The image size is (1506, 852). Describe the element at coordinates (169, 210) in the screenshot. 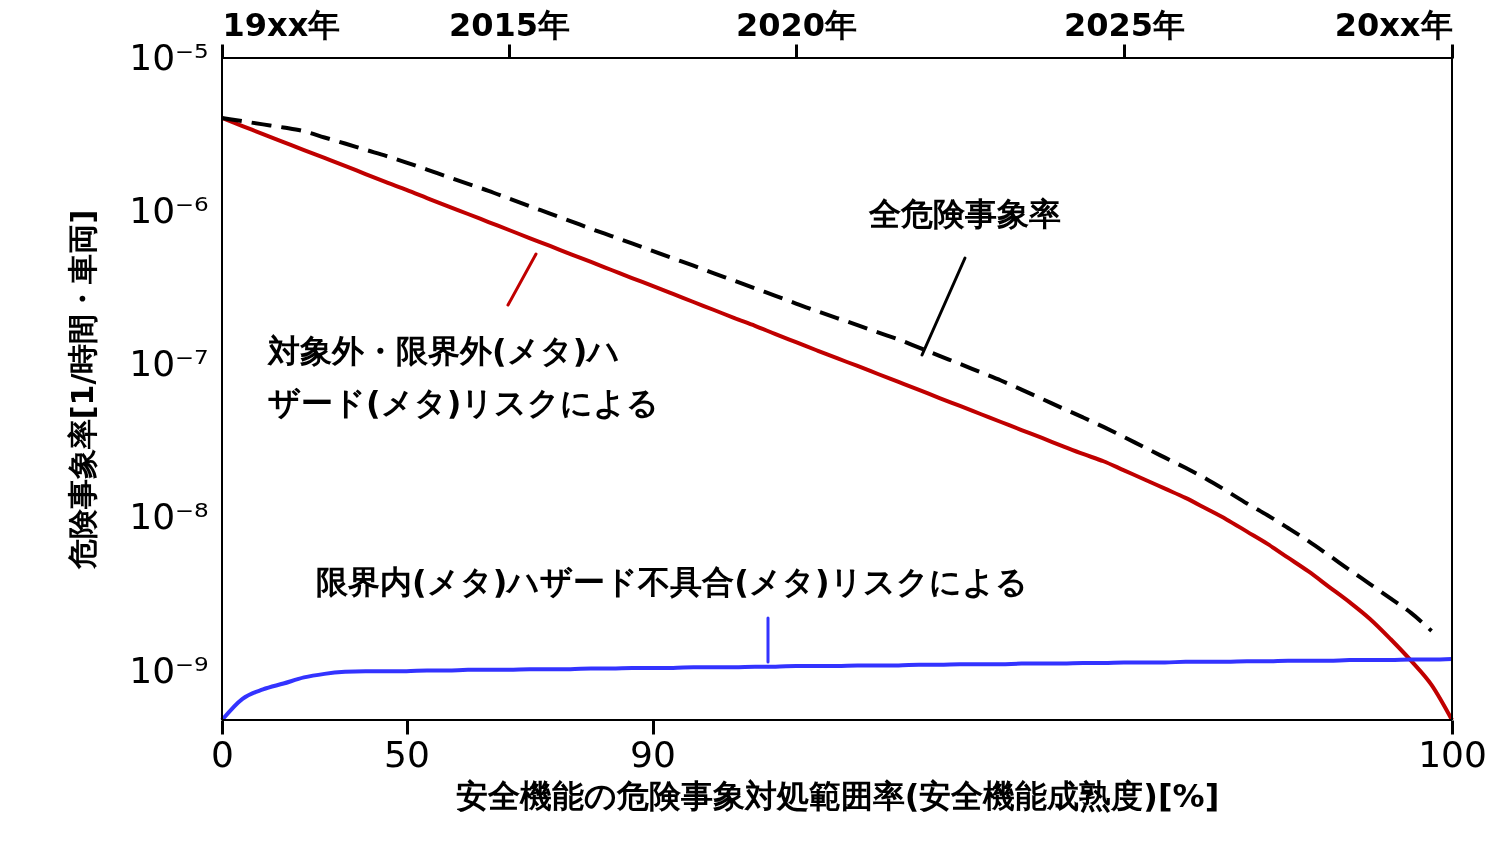

I see `y-tick-label: 10⁻⁶` at that location.